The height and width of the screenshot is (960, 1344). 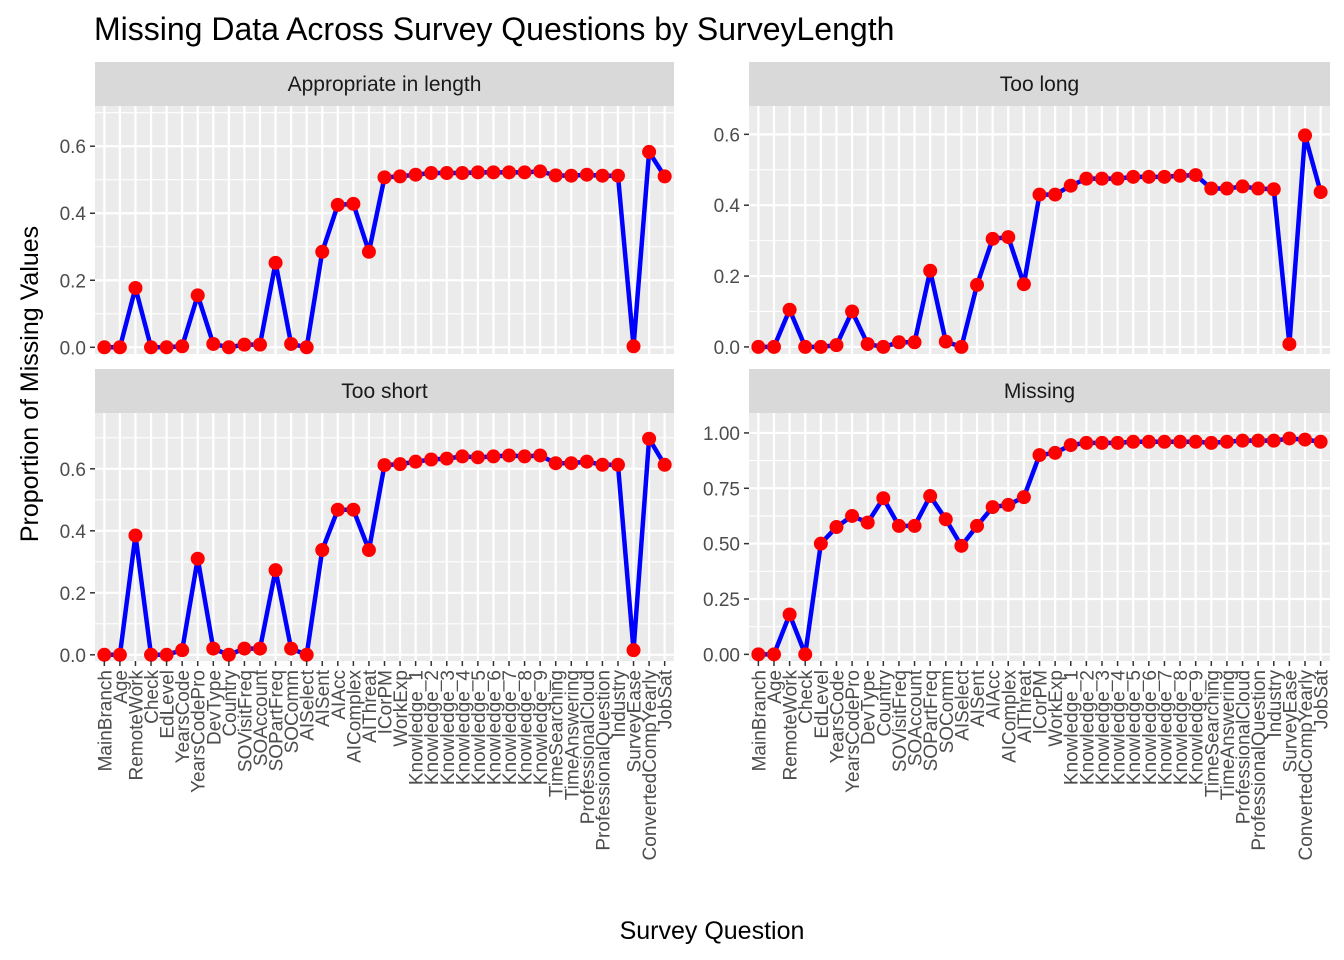 What do you see at coordinates (775, 687) in the screenshot?
I see `x-tick-label: Age` at bounding box center [775, 687].